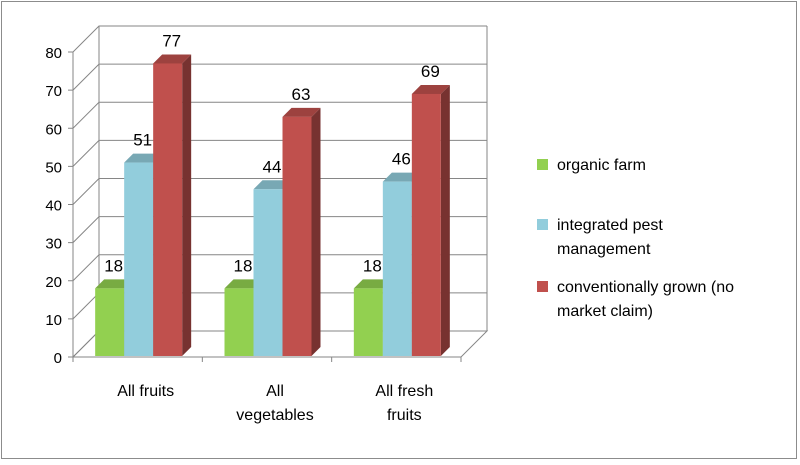 The height and width of the screenshot is (465, 800). What do you see at coordinates (301, 94) in the screenshot?
I see `data-label: 63` at bounding box center [301, 94].